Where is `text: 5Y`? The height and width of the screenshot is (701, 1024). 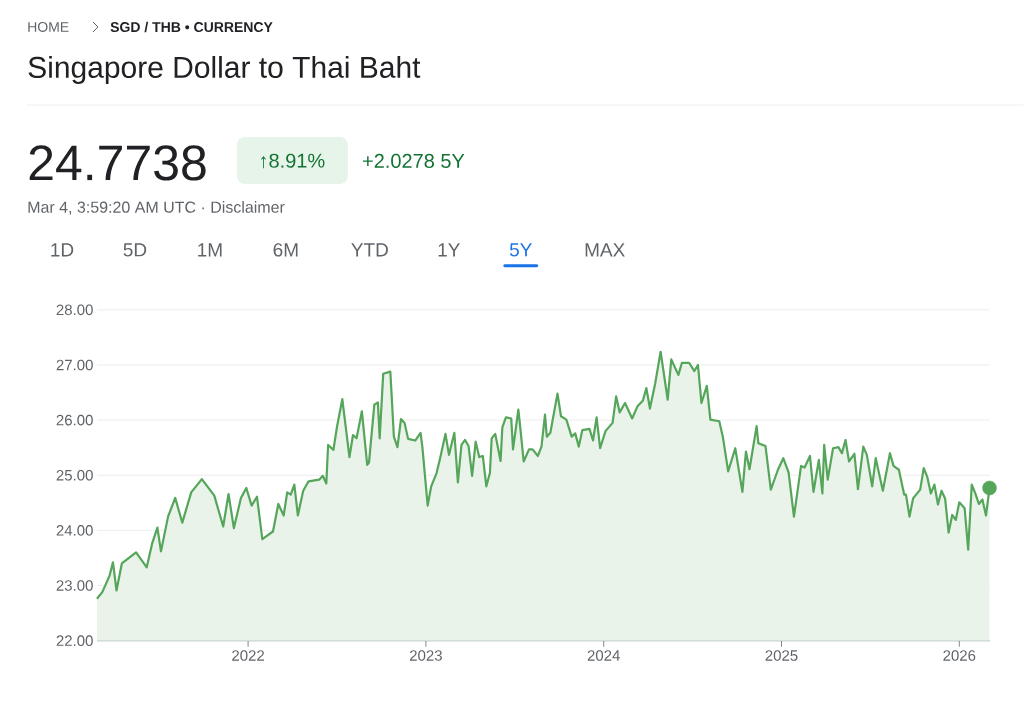
text: 5Y is located at coordinates (520, 250).